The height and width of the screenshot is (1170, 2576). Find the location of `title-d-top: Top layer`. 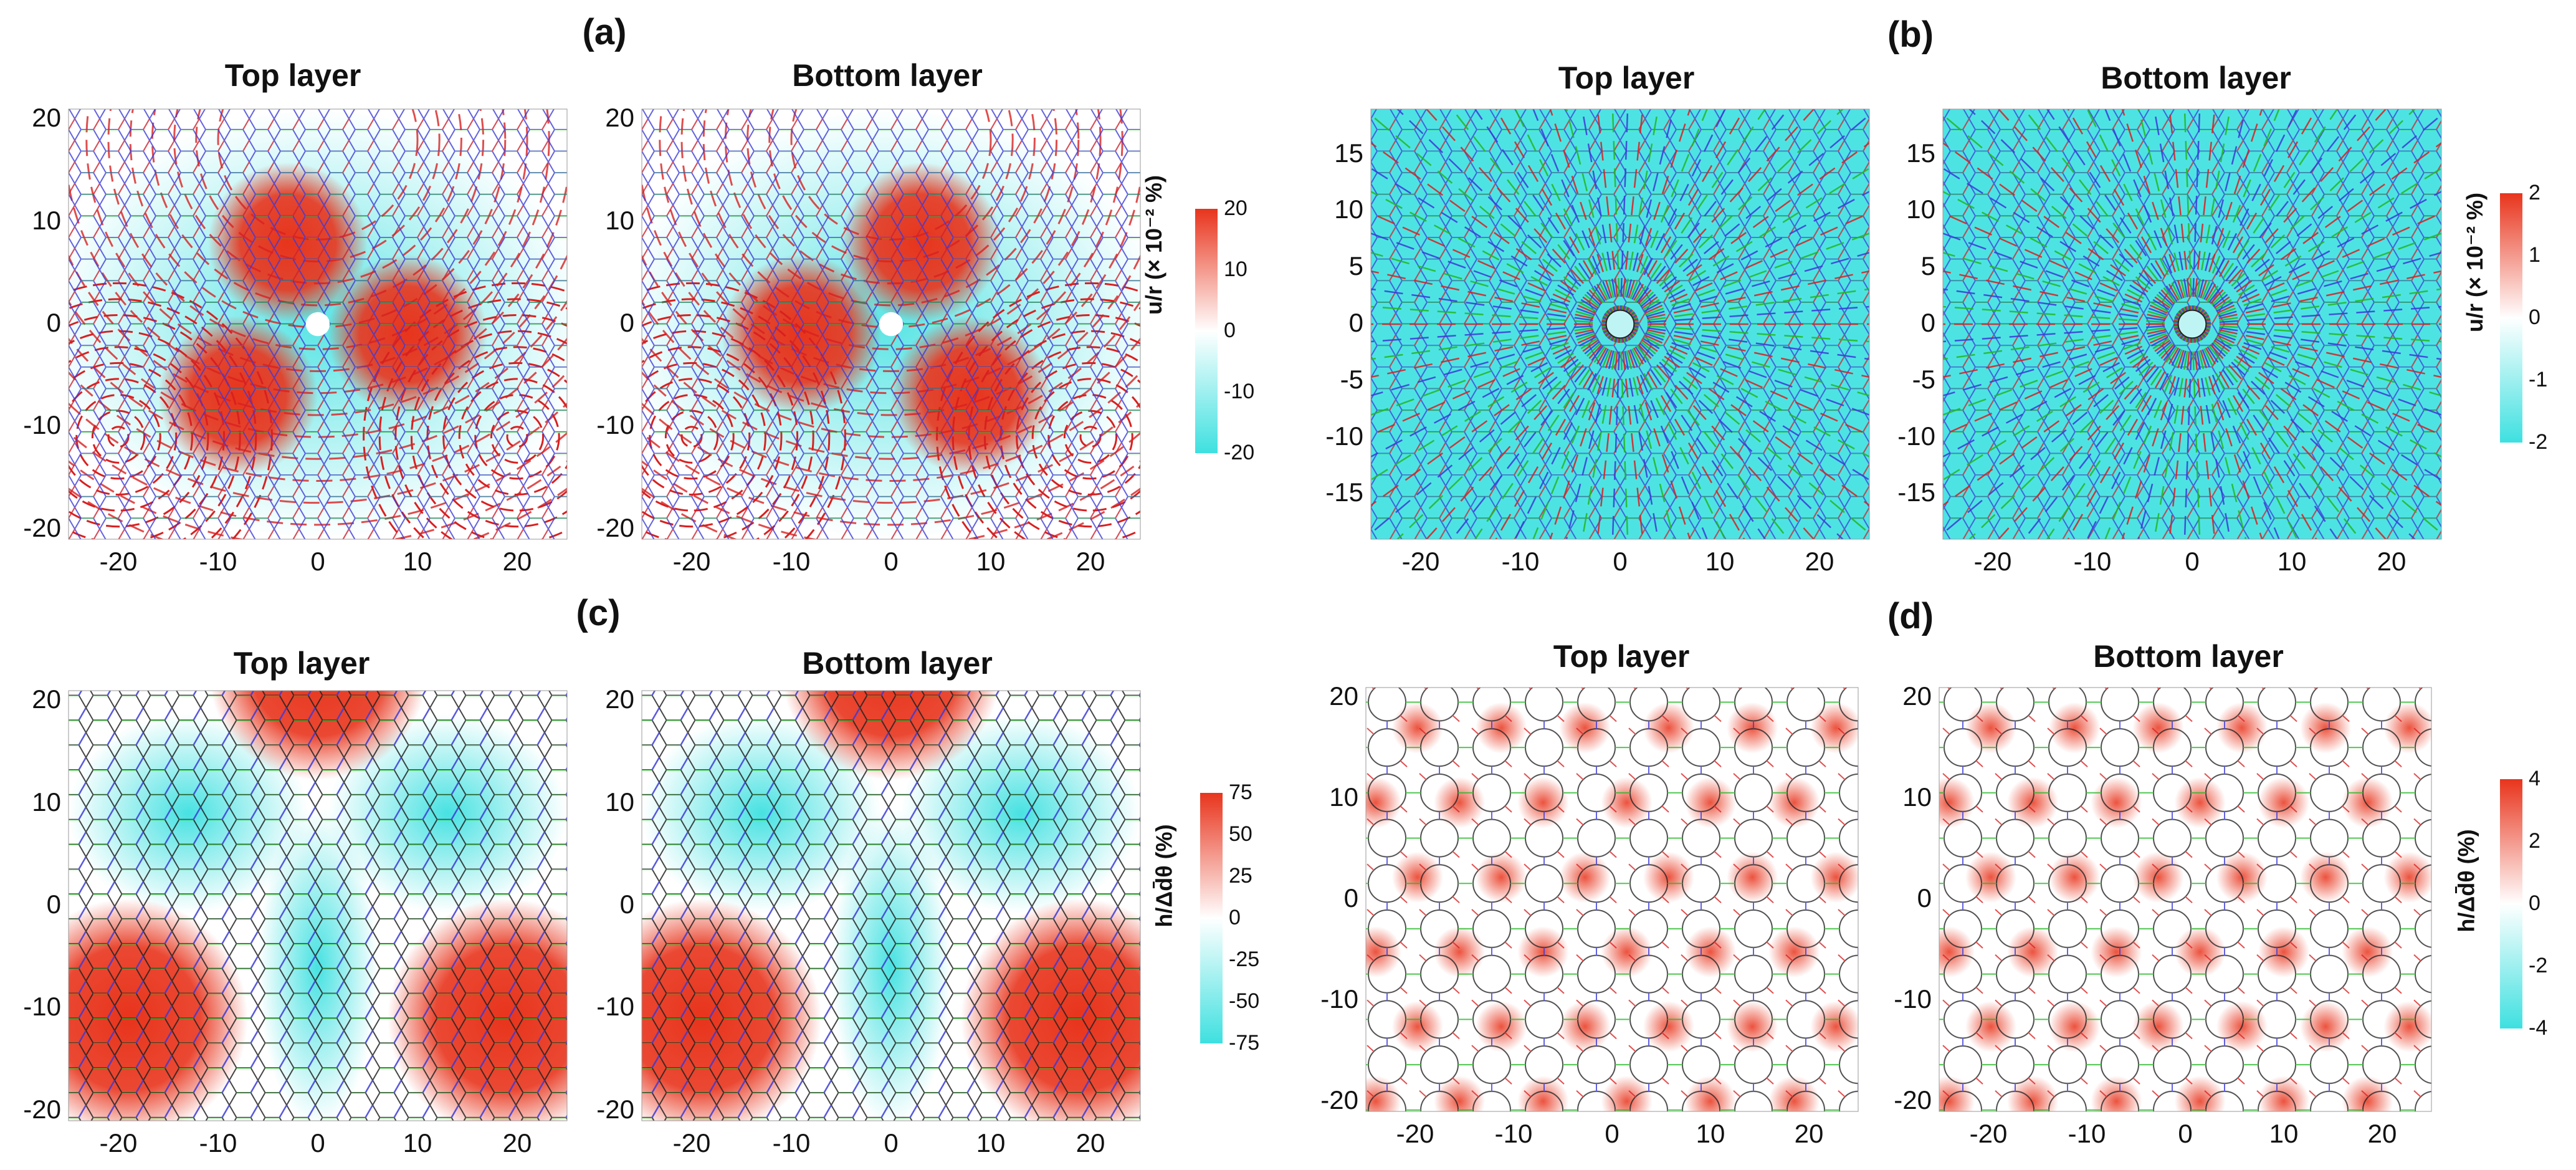

title-d-top: Top layer is located at coordinates (1622, 656).